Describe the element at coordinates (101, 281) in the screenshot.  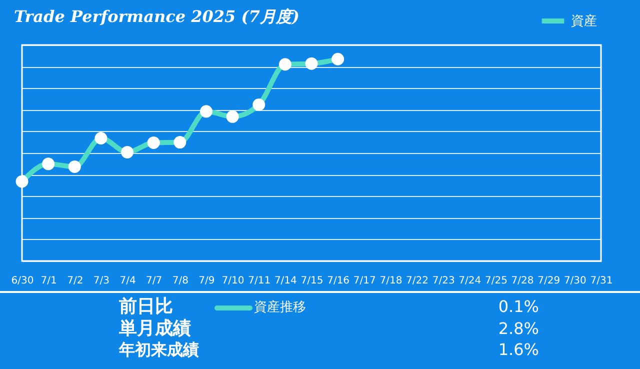
I see `x-tick-label: 7/3` at that location.